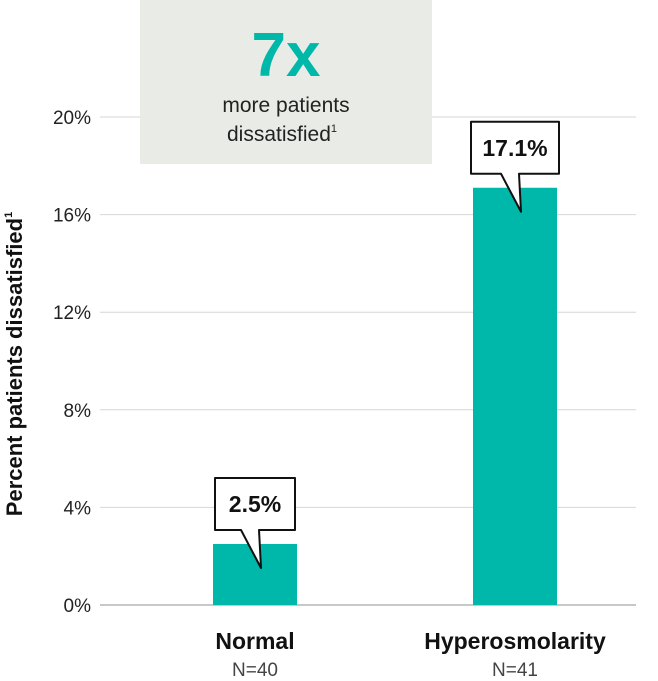 This screenshot has width=658, height=681. I want to click on category-labels: Normal N=40 Hyperosmolarity N=41, so click(410, 654).